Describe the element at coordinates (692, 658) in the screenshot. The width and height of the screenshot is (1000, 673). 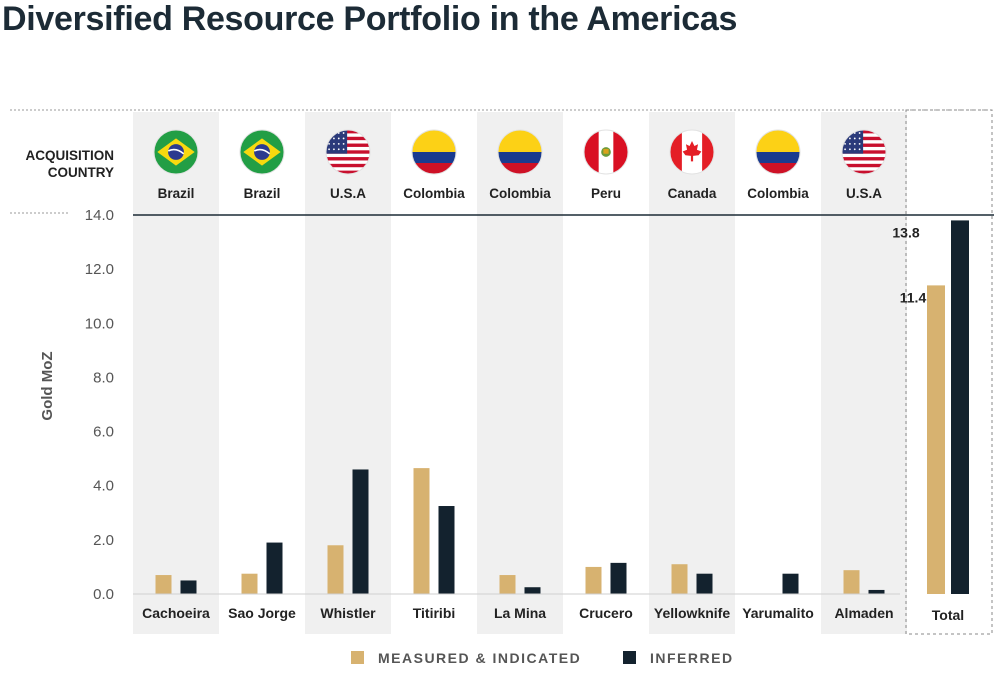
I see `legend-label-inferred: INFERRED` at that location.